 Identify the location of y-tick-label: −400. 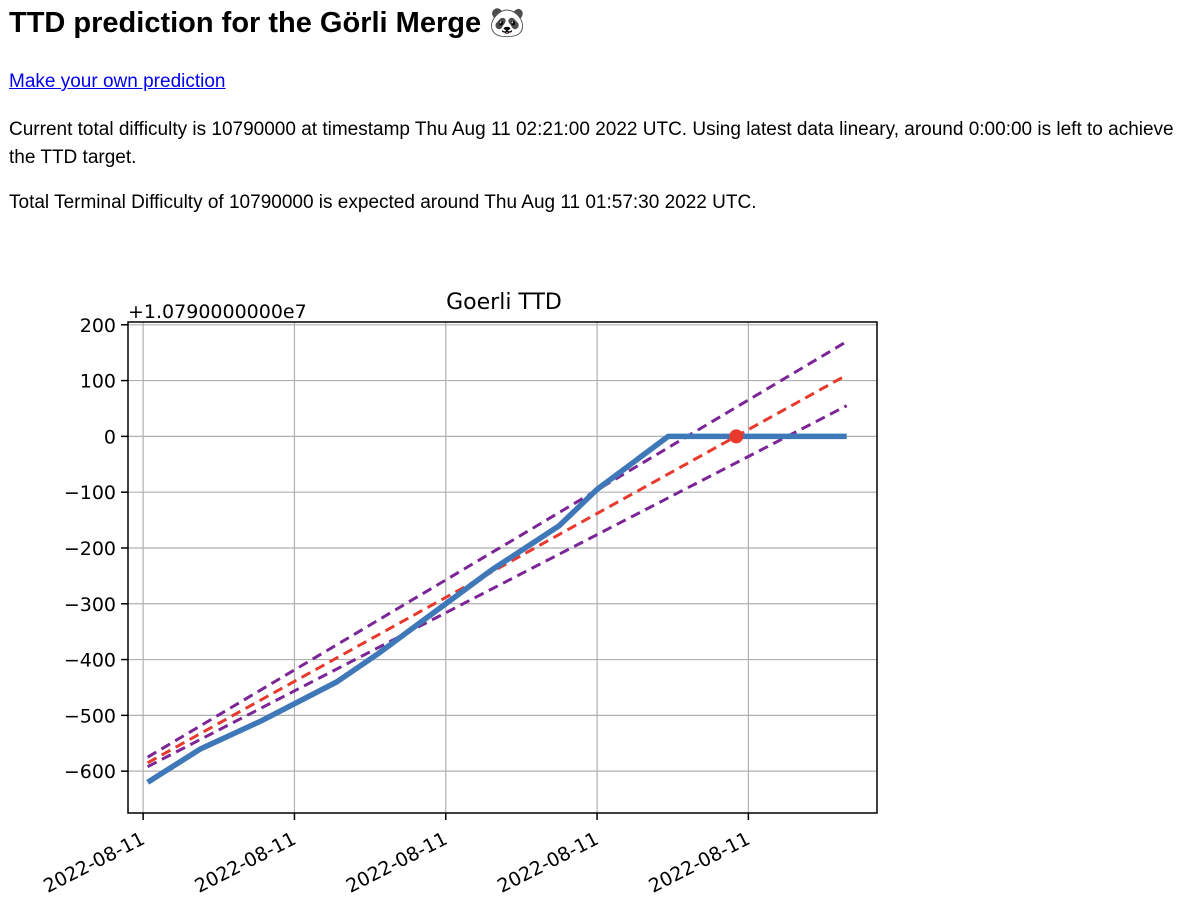
(90, 661).